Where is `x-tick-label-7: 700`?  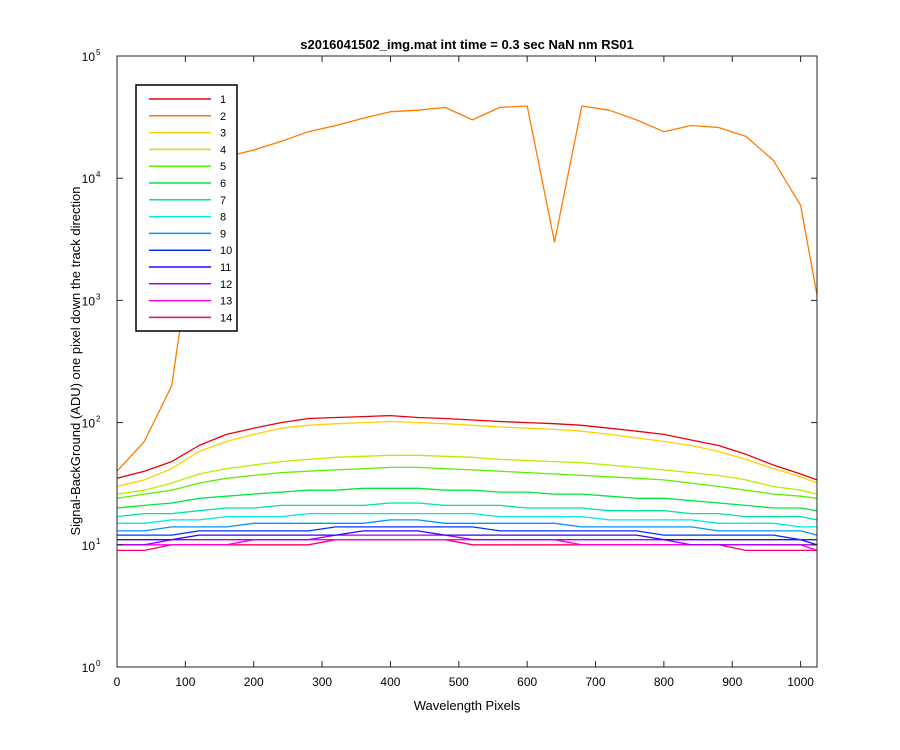 x-tick-label-7: 700 is located at coordinates (596, 682).